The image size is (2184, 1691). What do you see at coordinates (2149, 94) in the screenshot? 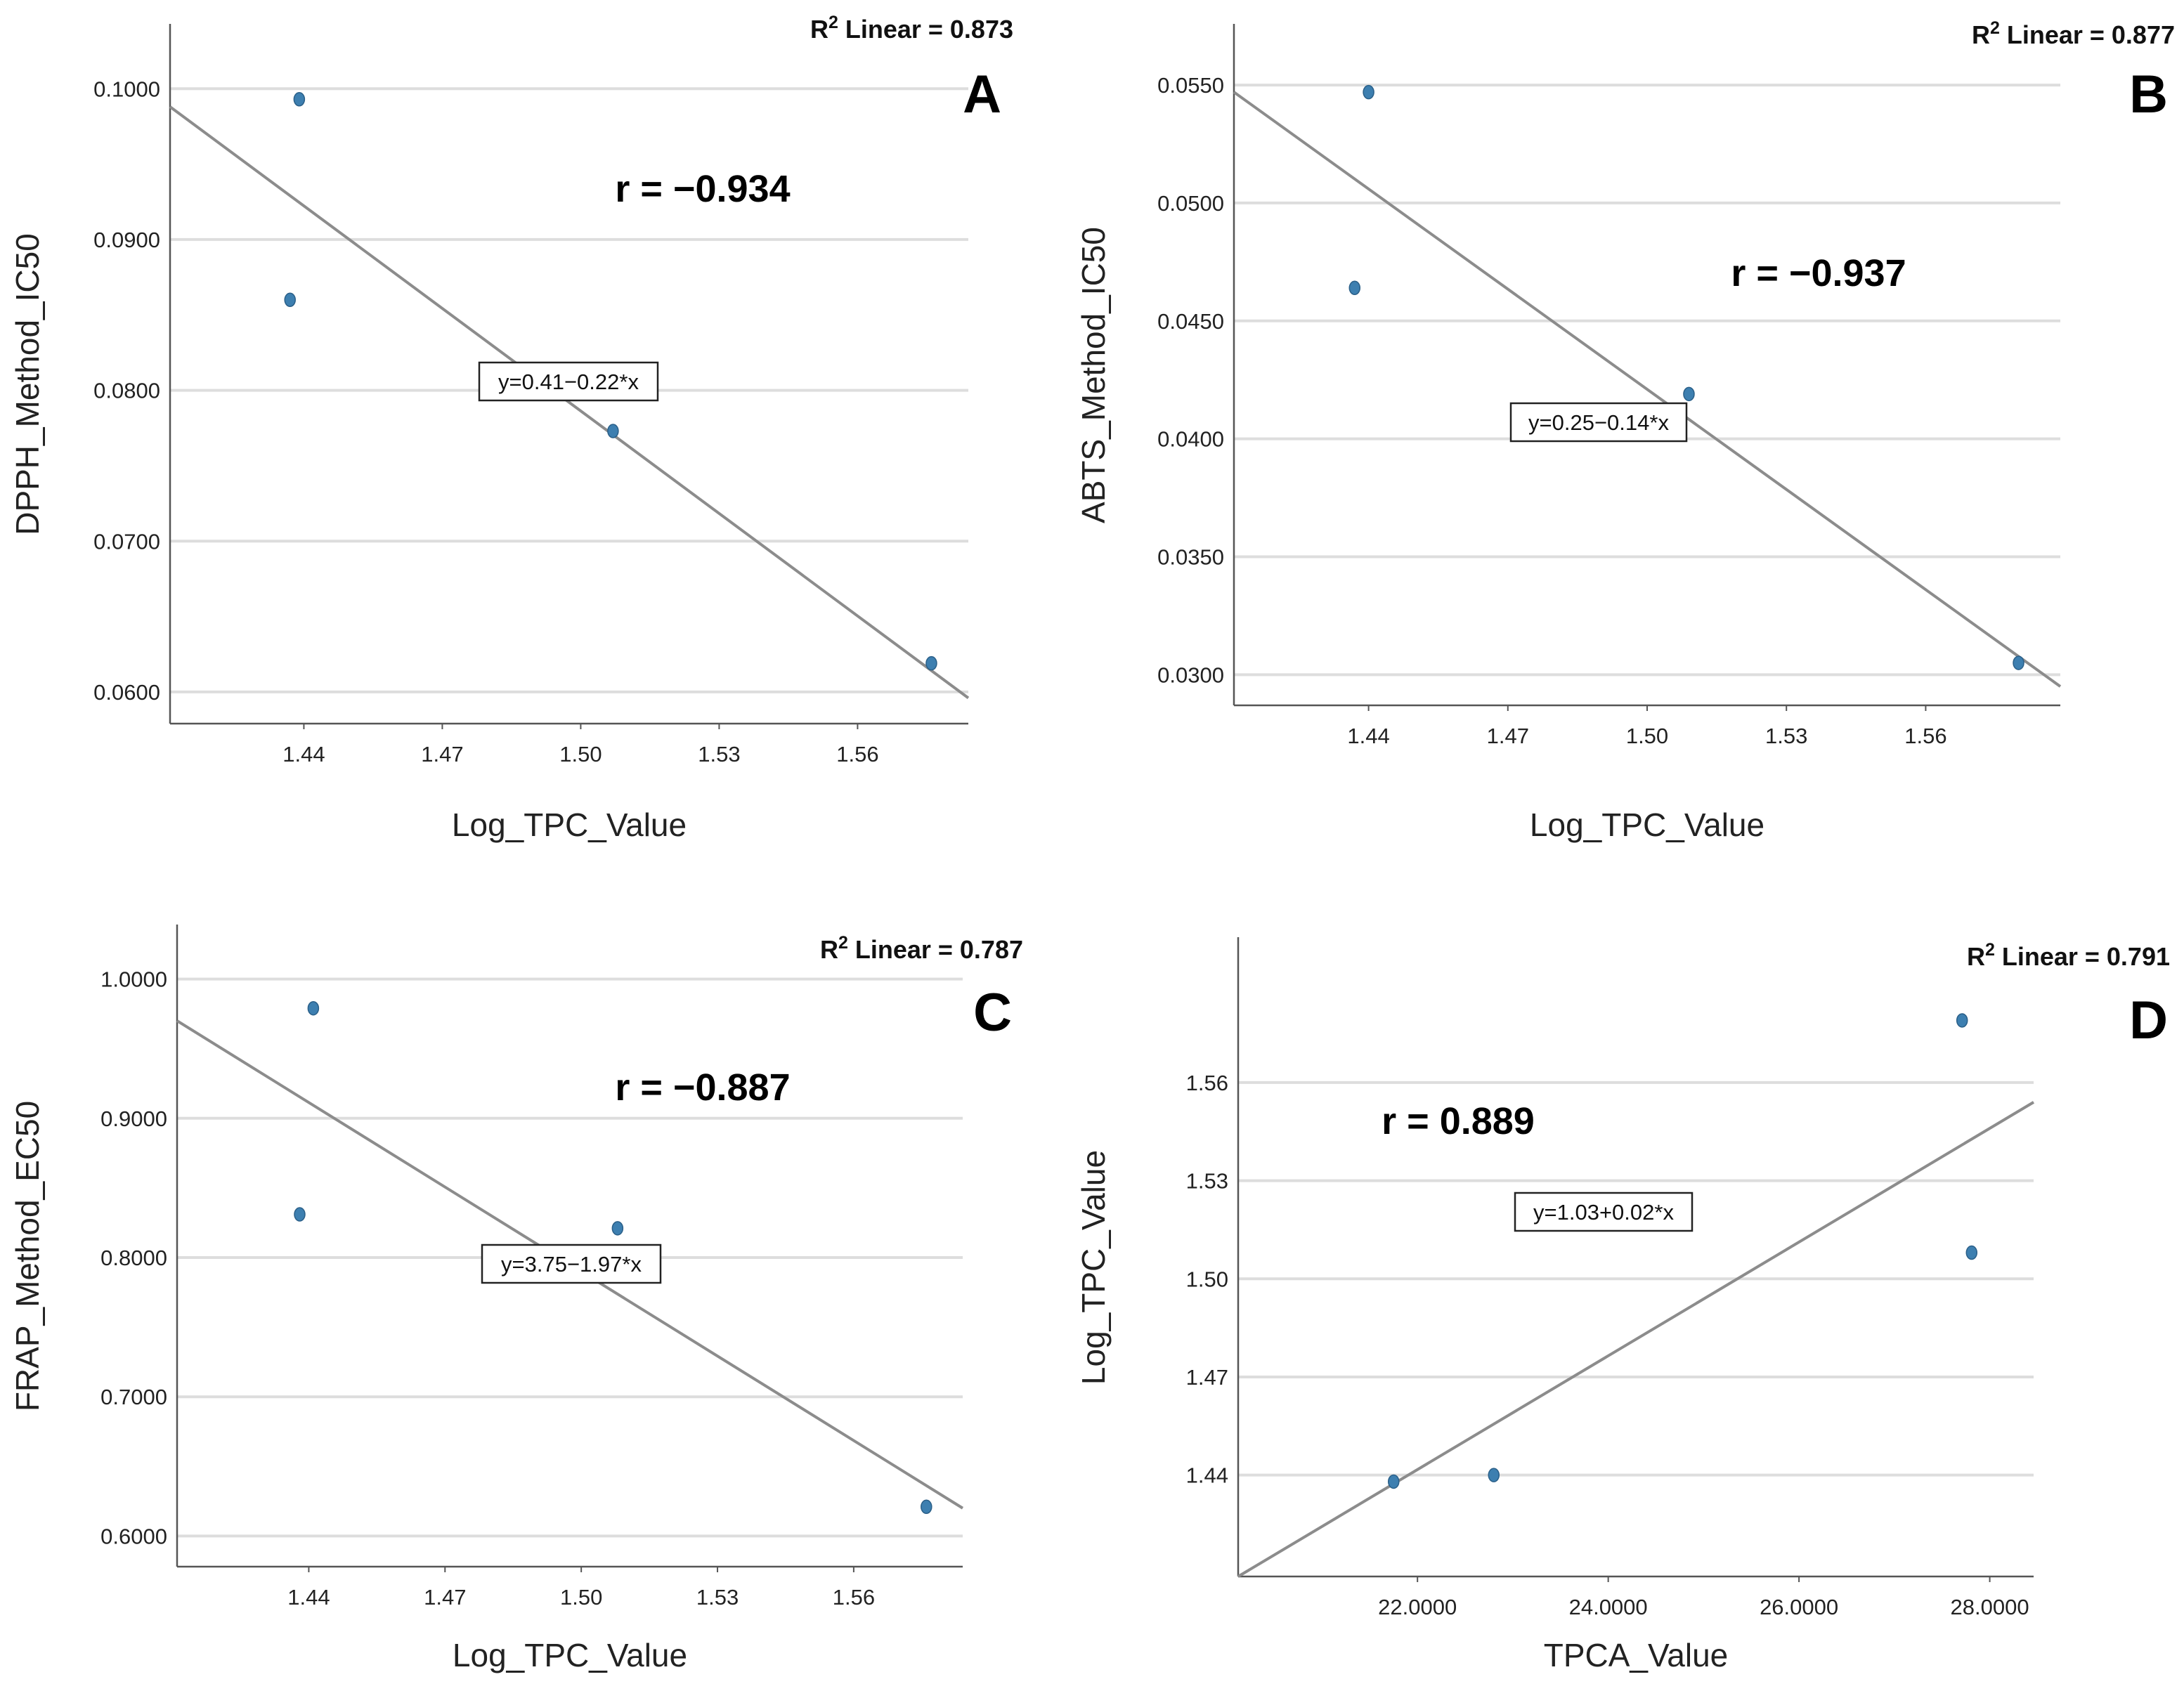
I see `panel-letter-b: B` at bounding box center [2149, 94].